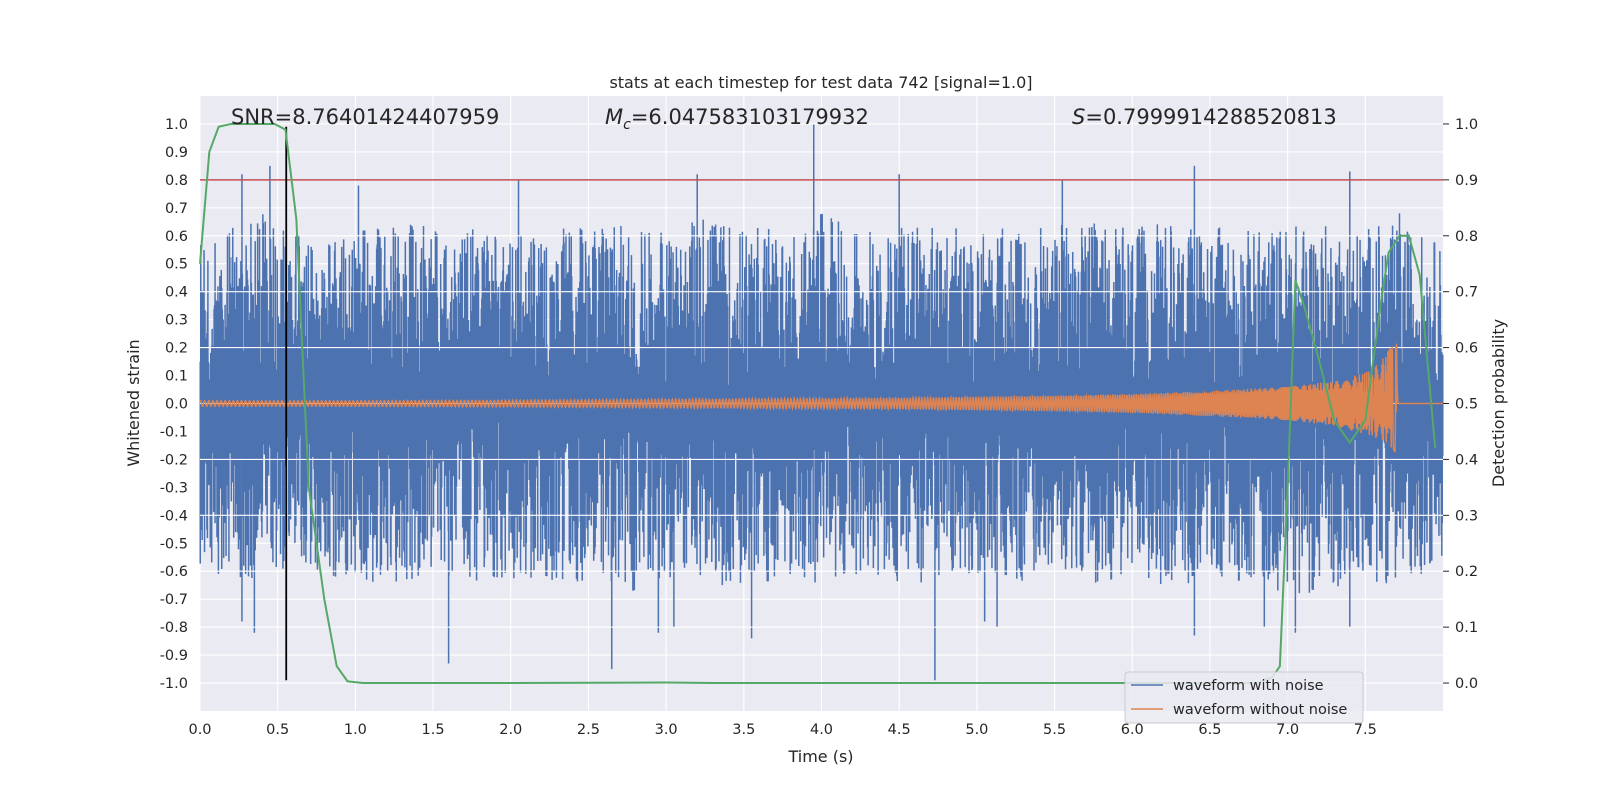 This screenshot has height=804, width=1600. I want to click on y-tick-label: -0.2, so click(174, 460).